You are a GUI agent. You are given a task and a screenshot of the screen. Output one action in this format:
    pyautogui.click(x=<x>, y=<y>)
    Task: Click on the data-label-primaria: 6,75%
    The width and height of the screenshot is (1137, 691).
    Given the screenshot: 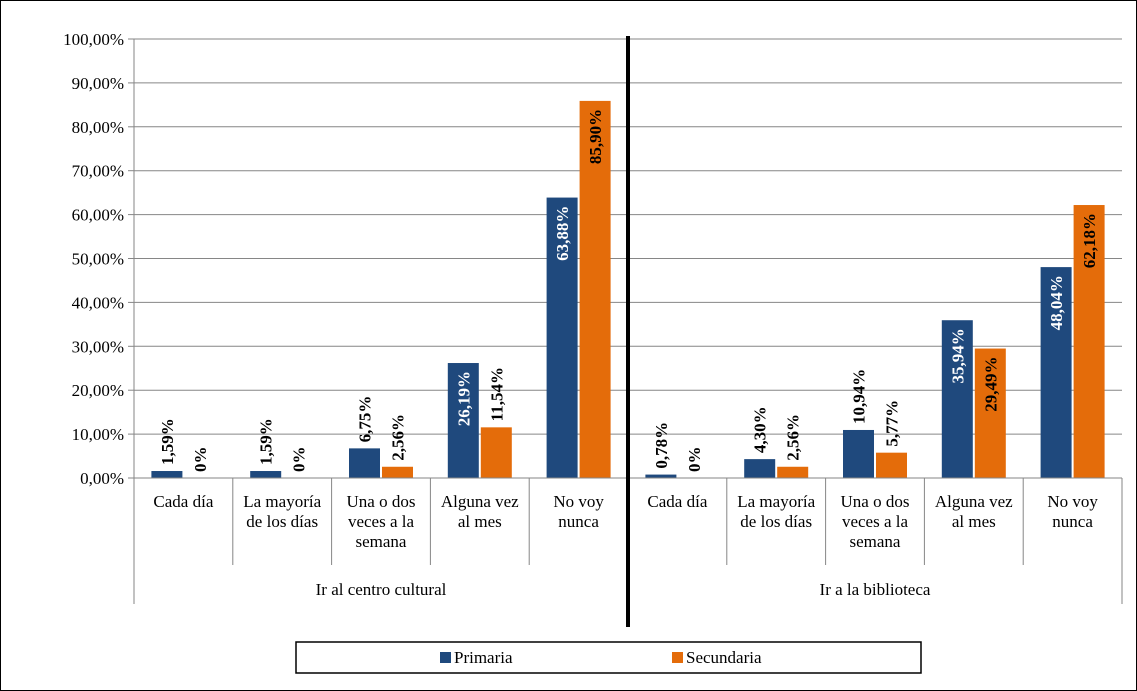 What is the action you would take?
    pyautogui.click(x=365, y=419)
    